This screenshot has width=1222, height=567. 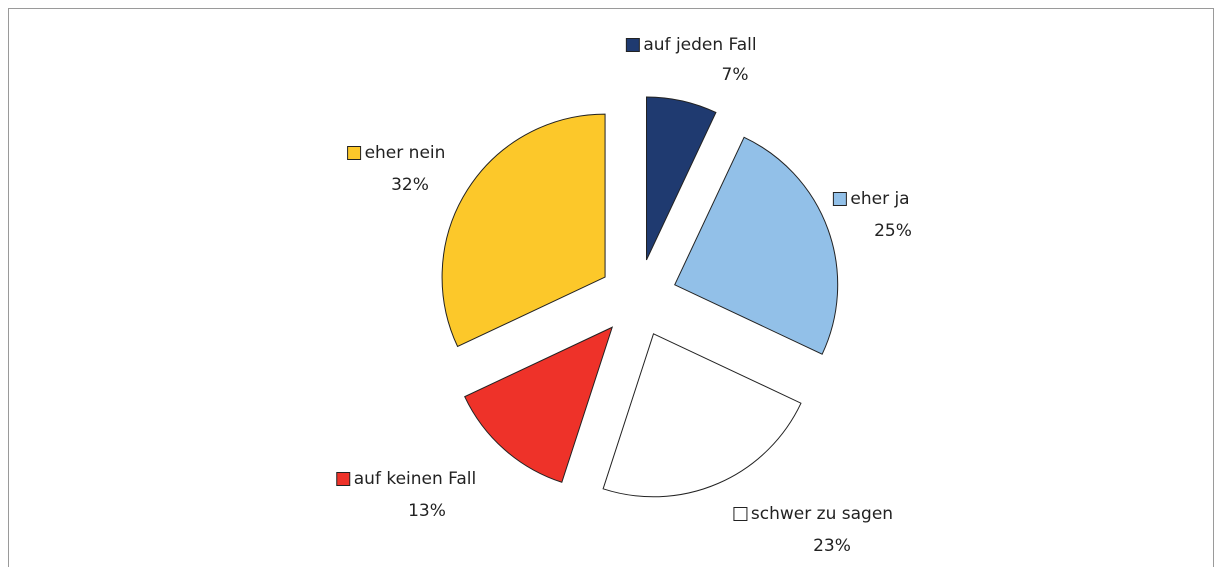 I want to click on slice-value-label: 13%, so click(x=427, y=511).